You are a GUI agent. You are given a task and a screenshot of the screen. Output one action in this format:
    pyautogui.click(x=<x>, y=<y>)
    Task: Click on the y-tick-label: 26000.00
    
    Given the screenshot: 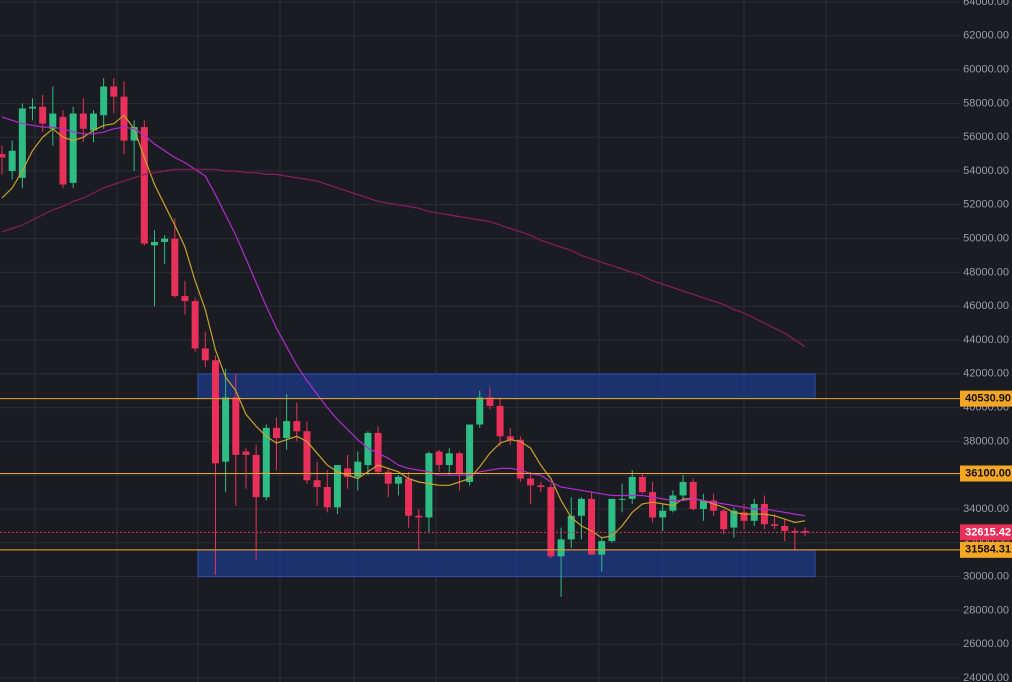 What is the action you would take?
    pyautogui.click(x=986, y=644)
    